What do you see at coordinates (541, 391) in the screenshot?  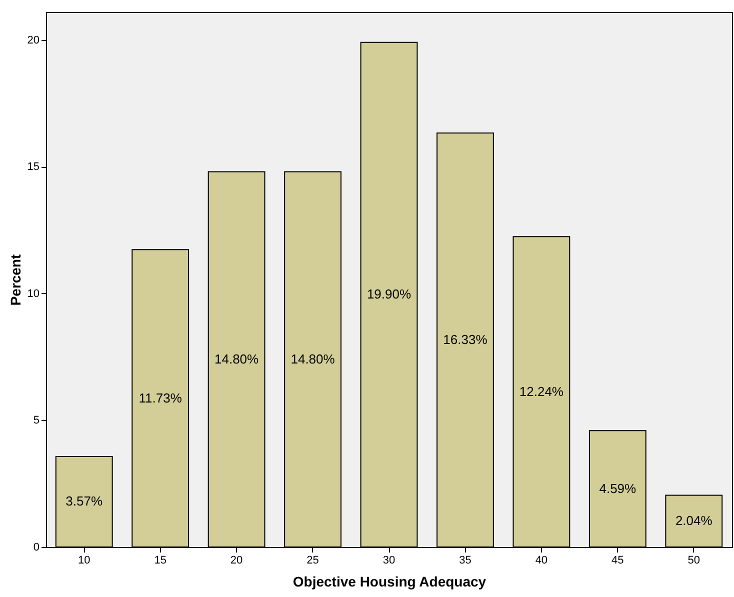 I see `data-label: 12.24%` at bounding box center [541, 391].